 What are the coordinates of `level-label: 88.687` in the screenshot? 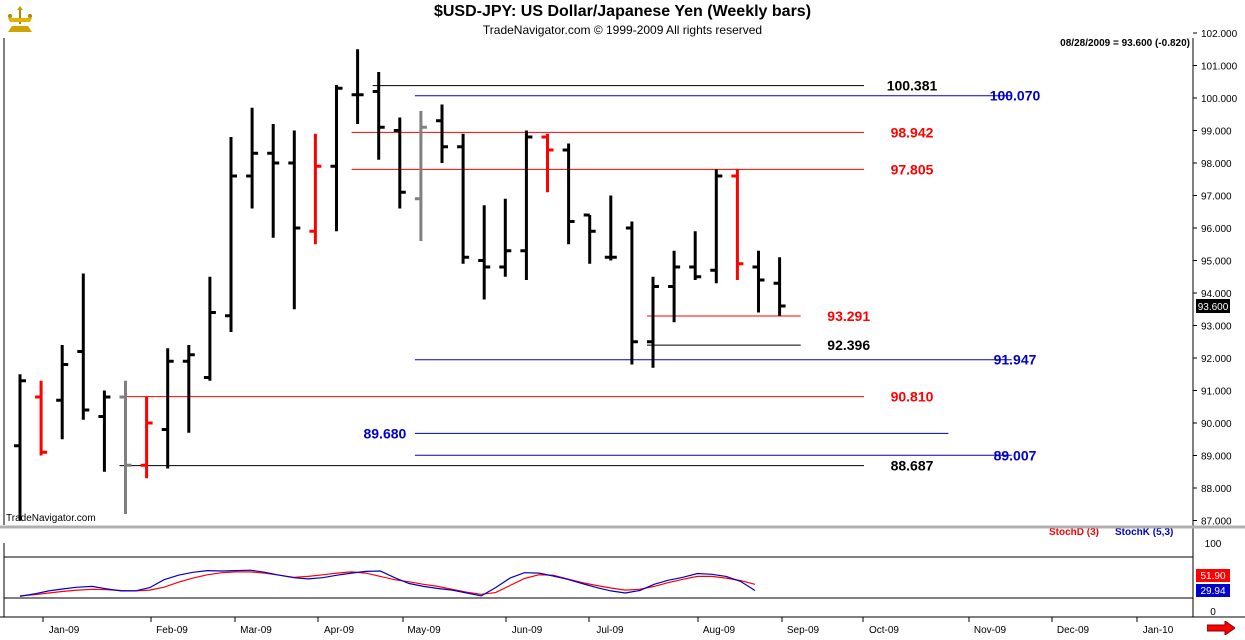 It's located at (912, 466).